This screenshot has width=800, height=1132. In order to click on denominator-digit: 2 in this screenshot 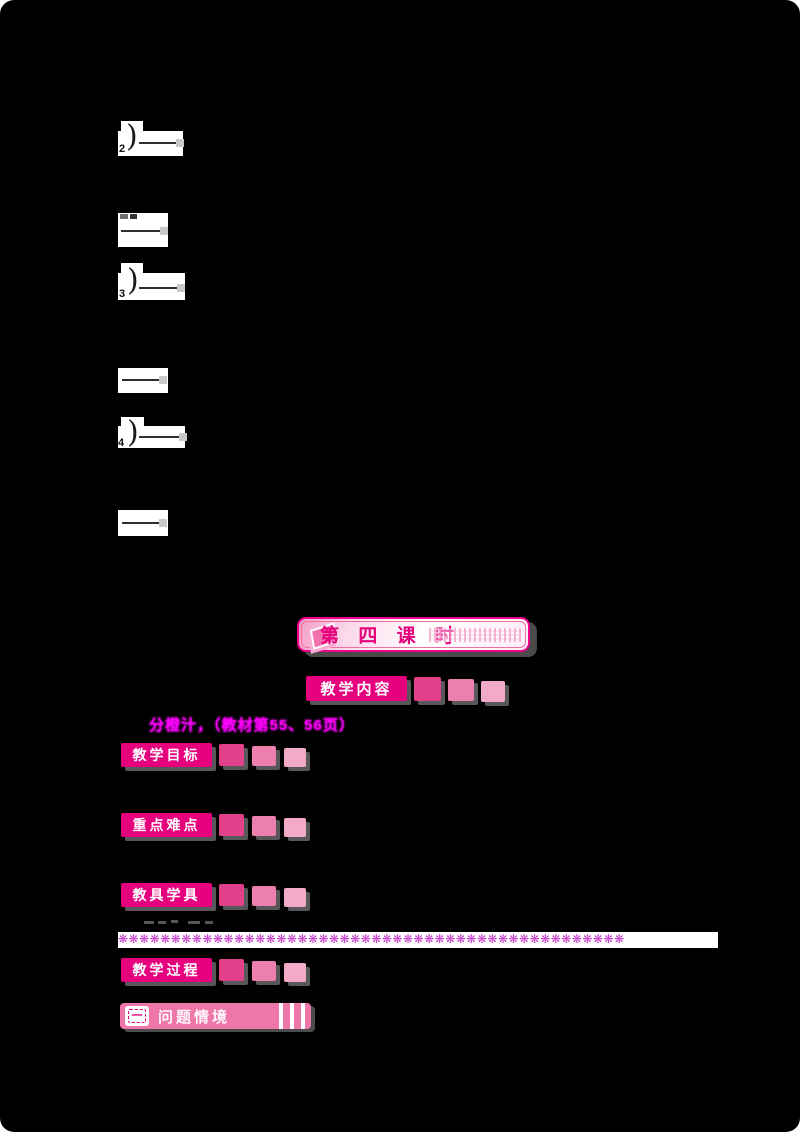, I will do `click(122, 149)`.